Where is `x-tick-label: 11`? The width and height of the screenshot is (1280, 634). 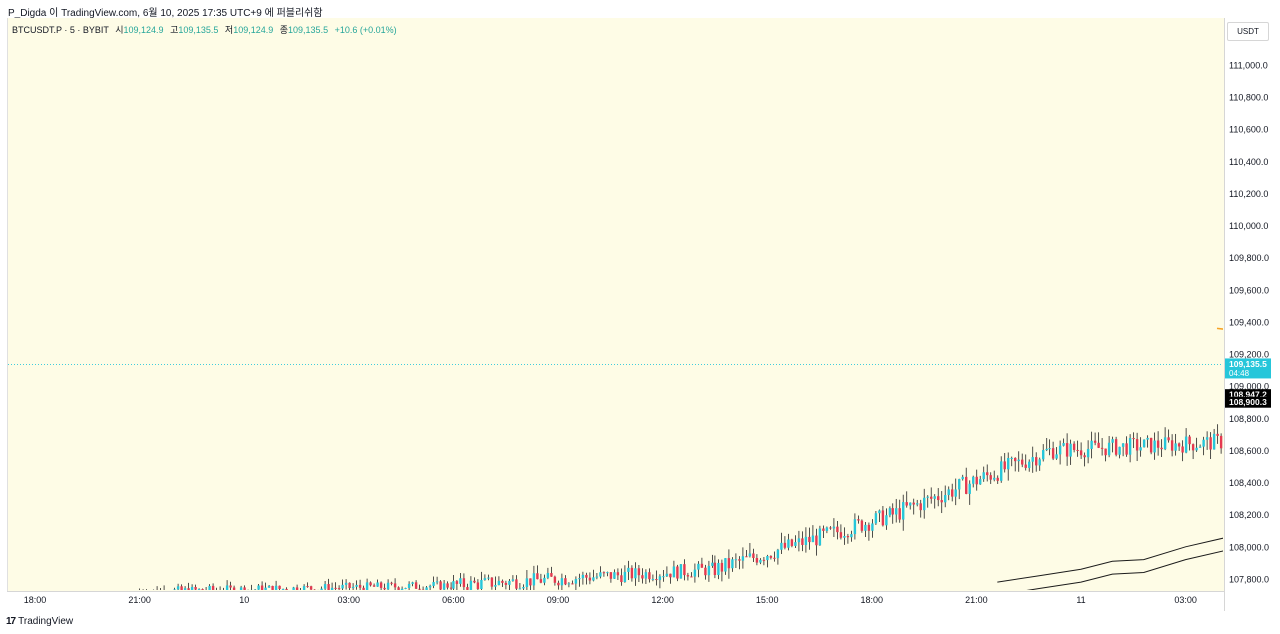 x-tick-label: 11 is located at coordinates (1080, 600).